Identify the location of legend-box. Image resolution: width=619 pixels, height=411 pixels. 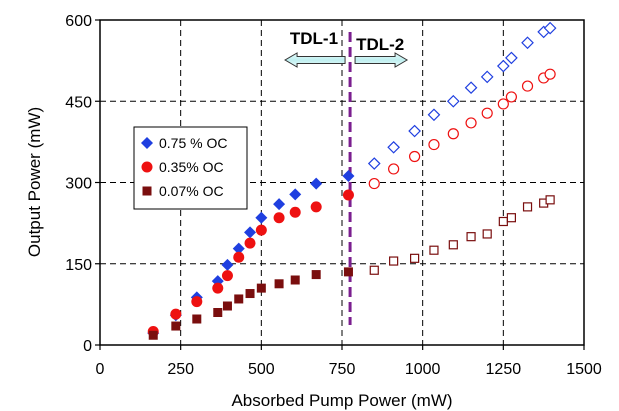
(190, 168).